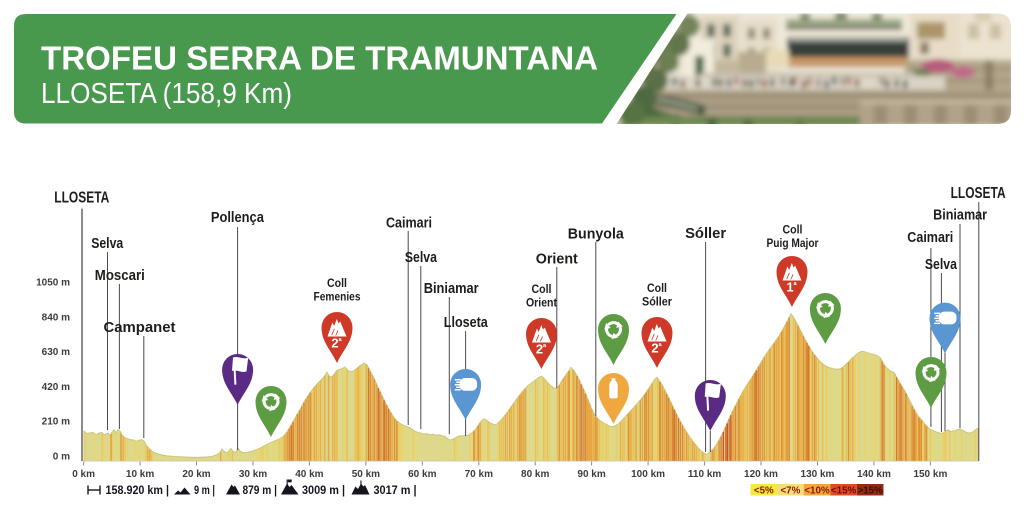  What do you see at coordinates (56, 387) in the screenshot?
I see `svg-text: 420 m` at bounding box center [56, 387].